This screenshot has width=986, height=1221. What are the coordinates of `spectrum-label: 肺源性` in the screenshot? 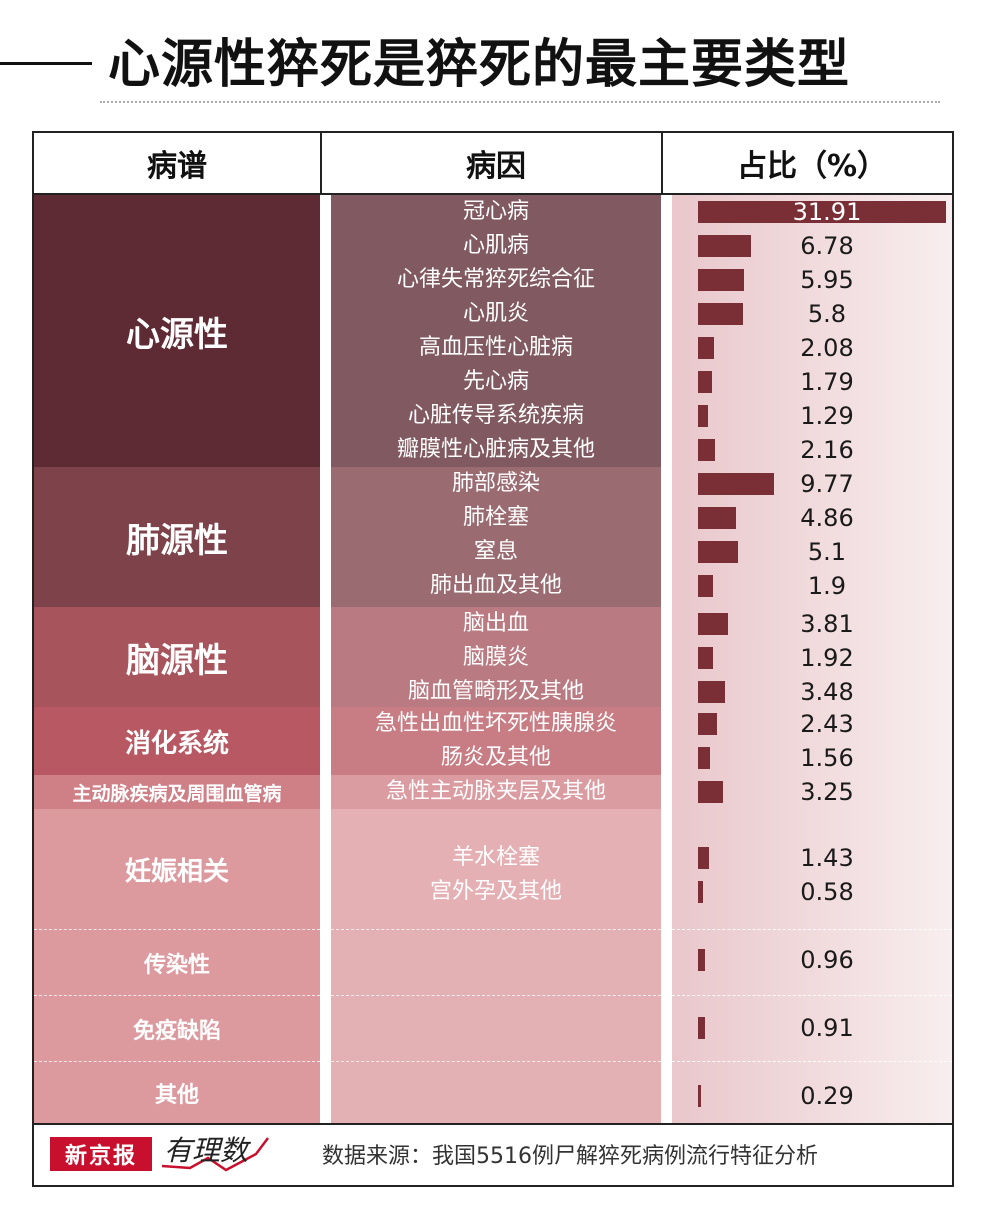 It's located at (177, 540).